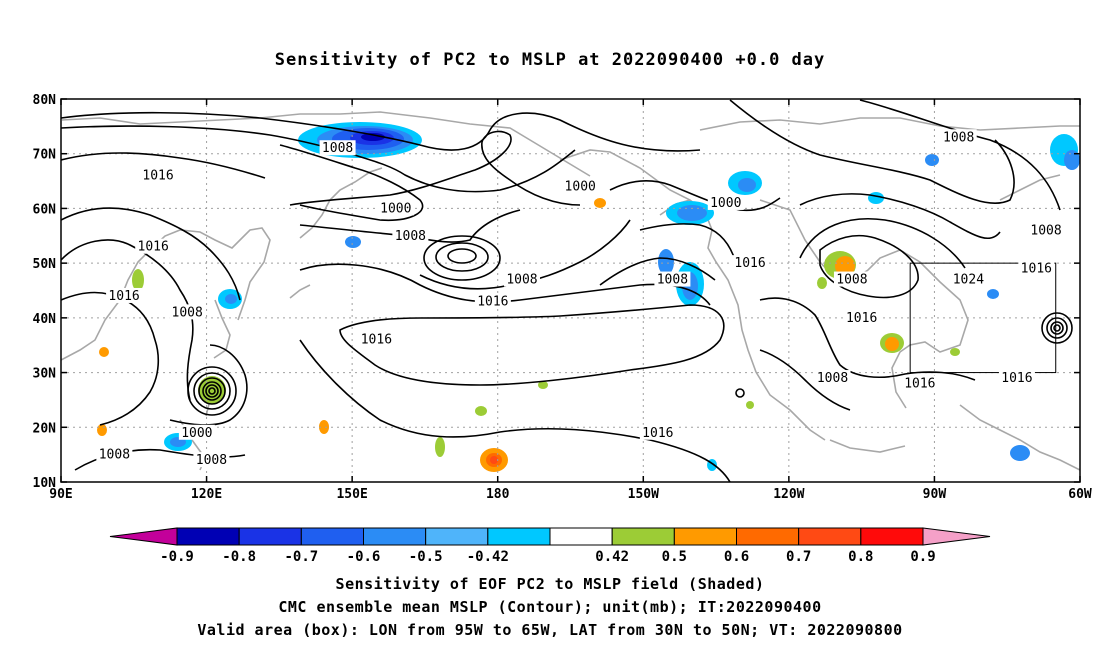 This screenshot has height=650, width=1100. I want to click on colorbar-label: -0.8, so click(239, 557).